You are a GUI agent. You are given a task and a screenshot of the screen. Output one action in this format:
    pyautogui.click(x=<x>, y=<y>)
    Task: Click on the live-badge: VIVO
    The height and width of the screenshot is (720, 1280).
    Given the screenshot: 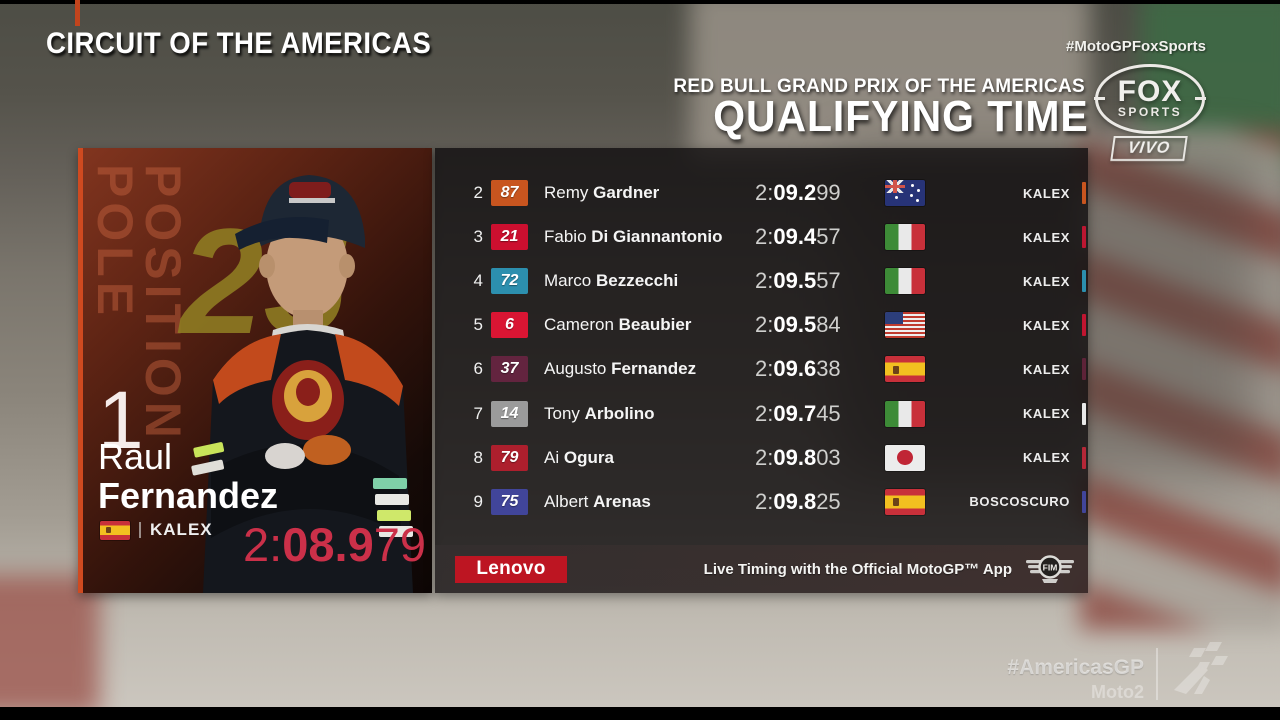 What is the action you would take?
    pyautogui.click(x=1149, y=148)
    